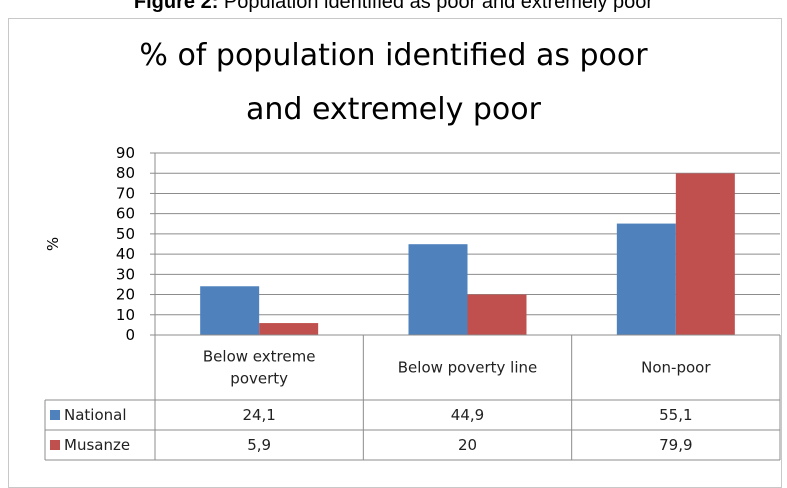 The width and height of the screenshot is (787, 488). What do you see at coordinates (467, 445) in the screenshot?
I see `data-label: 20` at bounding box center [467, 445].